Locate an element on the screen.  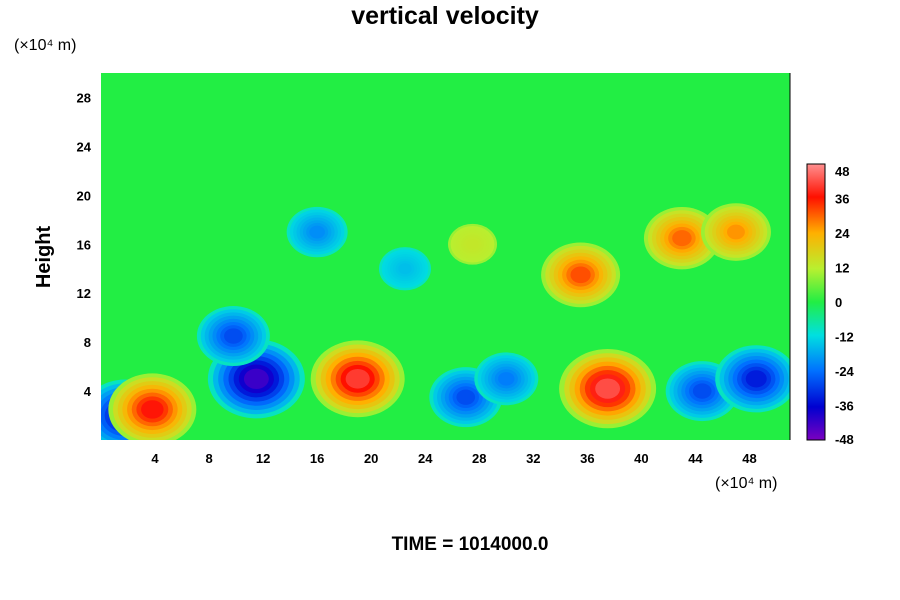
colorbar-tick-label: 36 is located at coordinates (842, 199).